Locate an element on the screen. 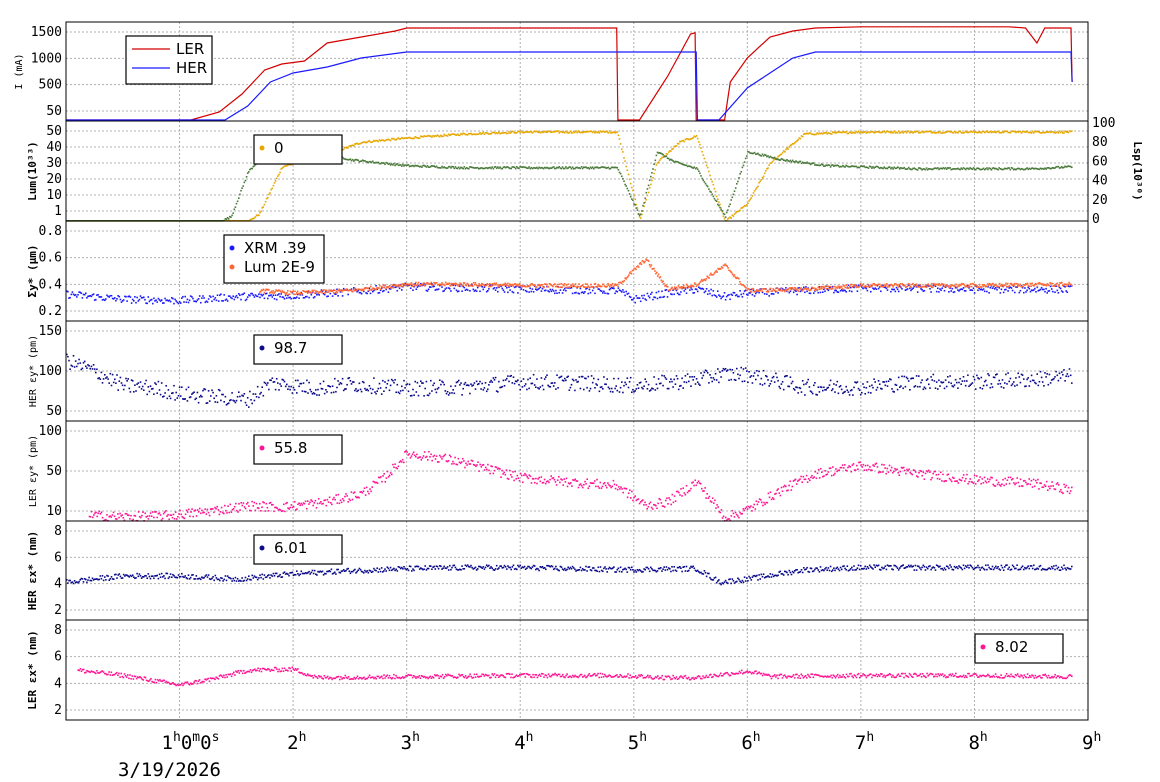  panel-frame is located at coordinates (577, 71).